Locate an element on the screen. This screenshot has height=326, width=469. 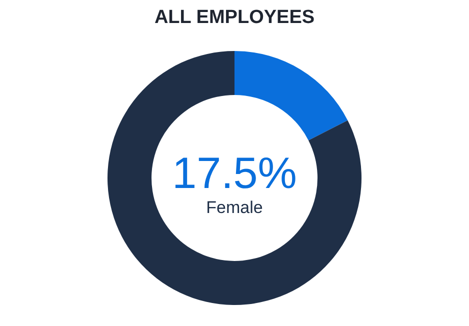
chart-title: ALL EMPLOYEES is located at coordinates (234, 17).